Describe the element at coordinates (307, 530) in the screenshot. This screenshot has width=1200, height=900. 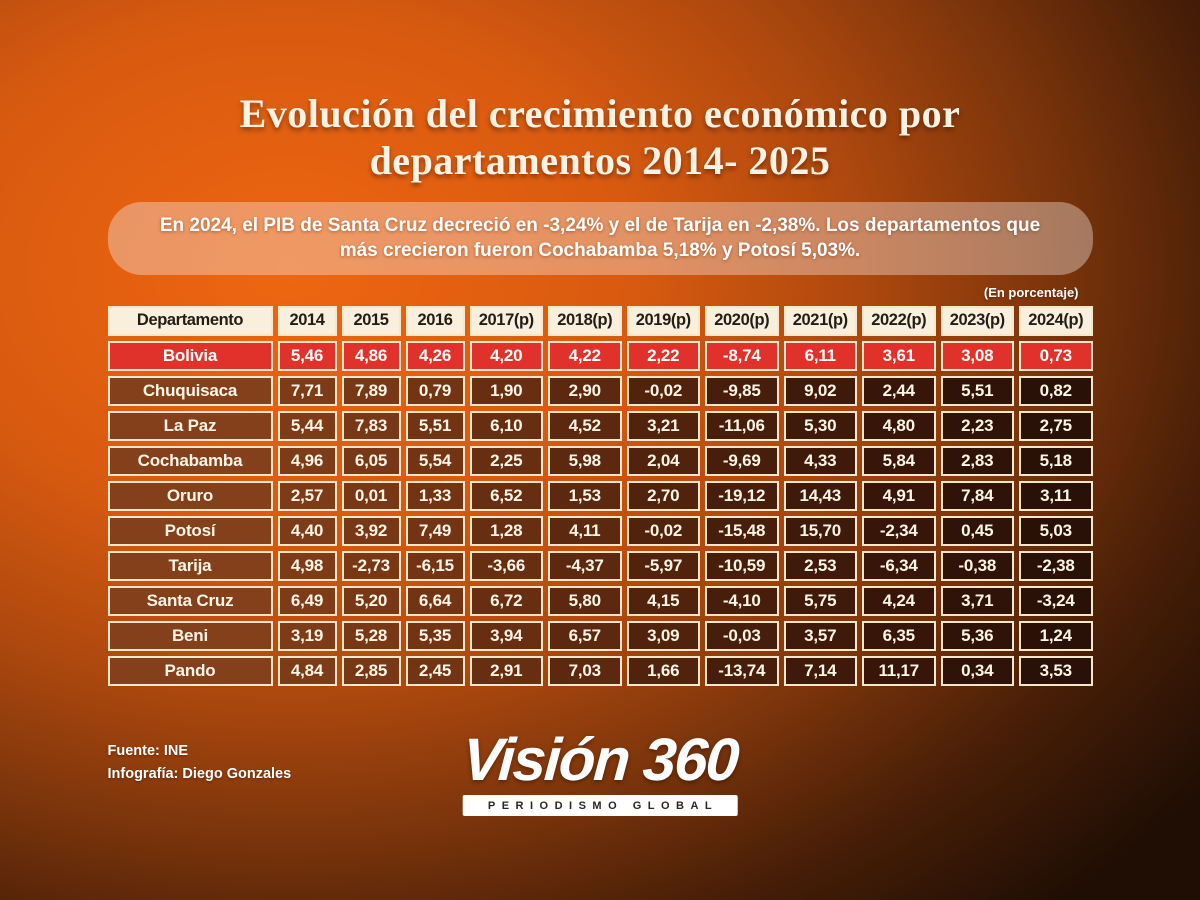
I see `table-cell: 4,40` at that location.